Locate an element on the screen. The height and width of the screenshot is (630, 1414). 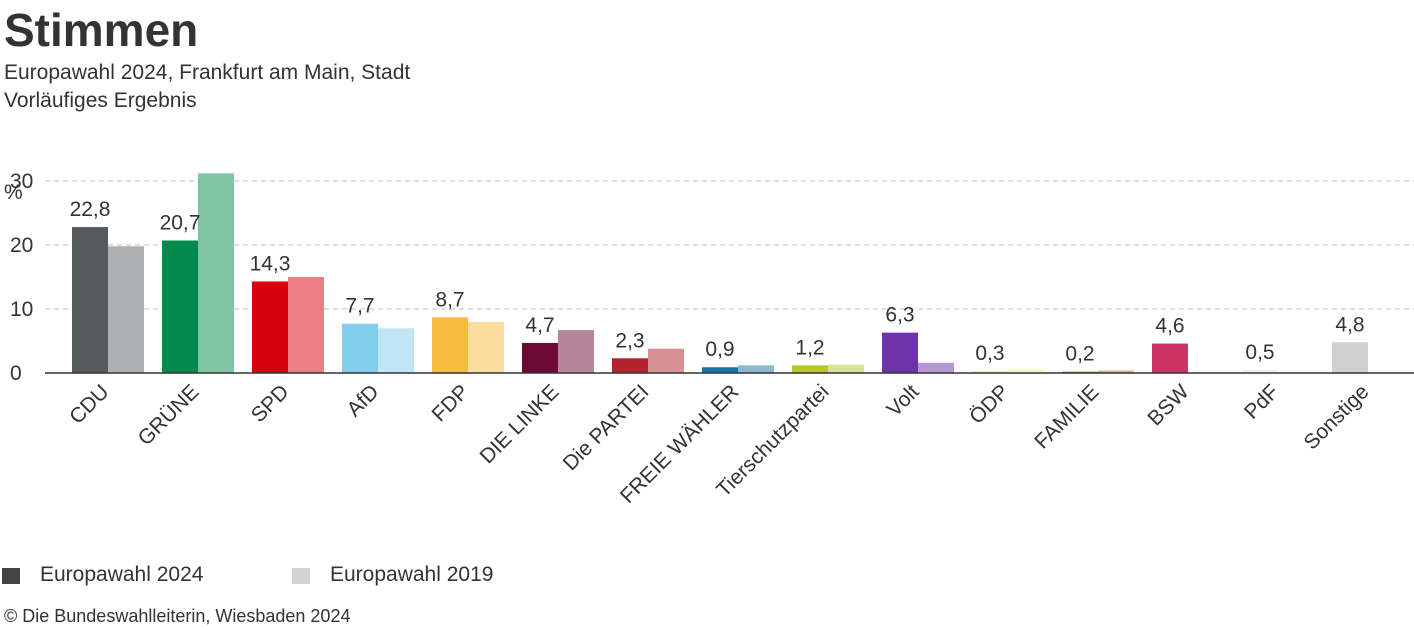
chart-subtitle-status: Vorläufiges Ergebnis is located at coordinates (100, 100).